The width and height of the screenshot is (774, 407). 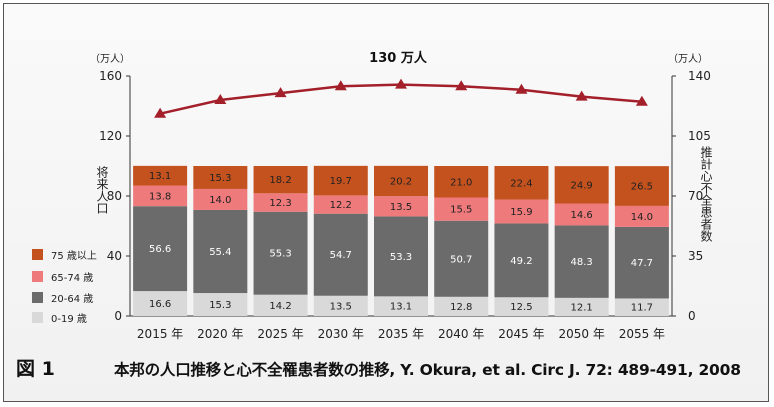 I want to click on legend-label: 65-74 歳, so click(x=72, y=278).